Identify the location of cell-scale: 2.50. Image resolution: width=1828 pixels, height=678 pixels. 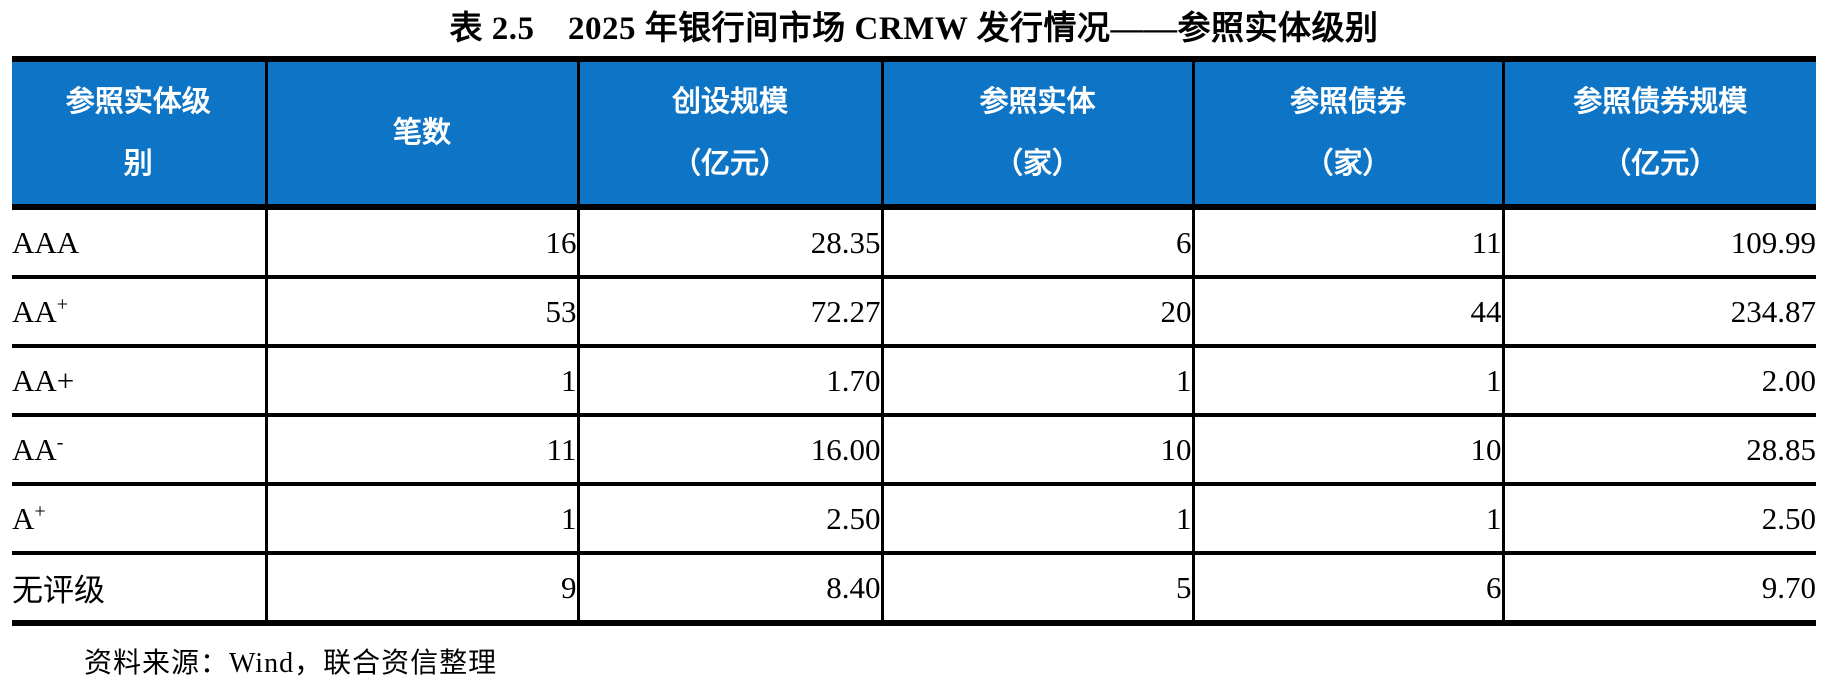
(731, 519).